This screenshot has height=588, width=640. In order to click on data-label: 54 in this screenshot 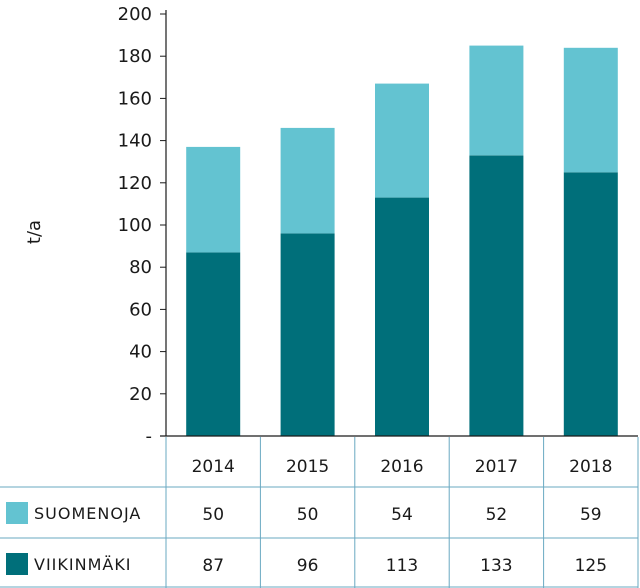, I will do `click(402, 515)`.